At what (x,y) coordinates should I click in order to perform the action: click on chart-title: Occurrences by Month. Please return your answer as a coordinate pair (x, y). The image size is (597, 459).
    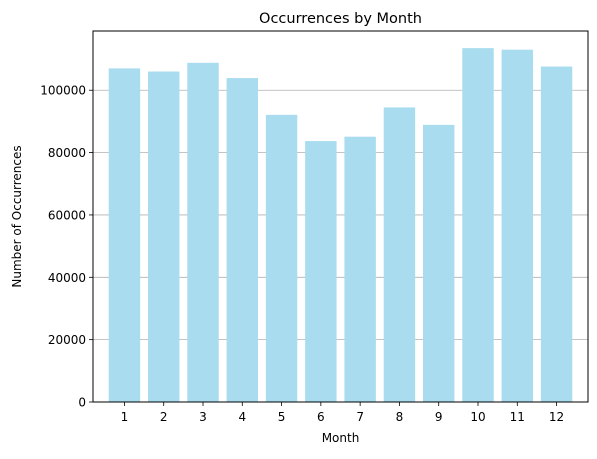
    Looking at the image, I should click on (340, 19).